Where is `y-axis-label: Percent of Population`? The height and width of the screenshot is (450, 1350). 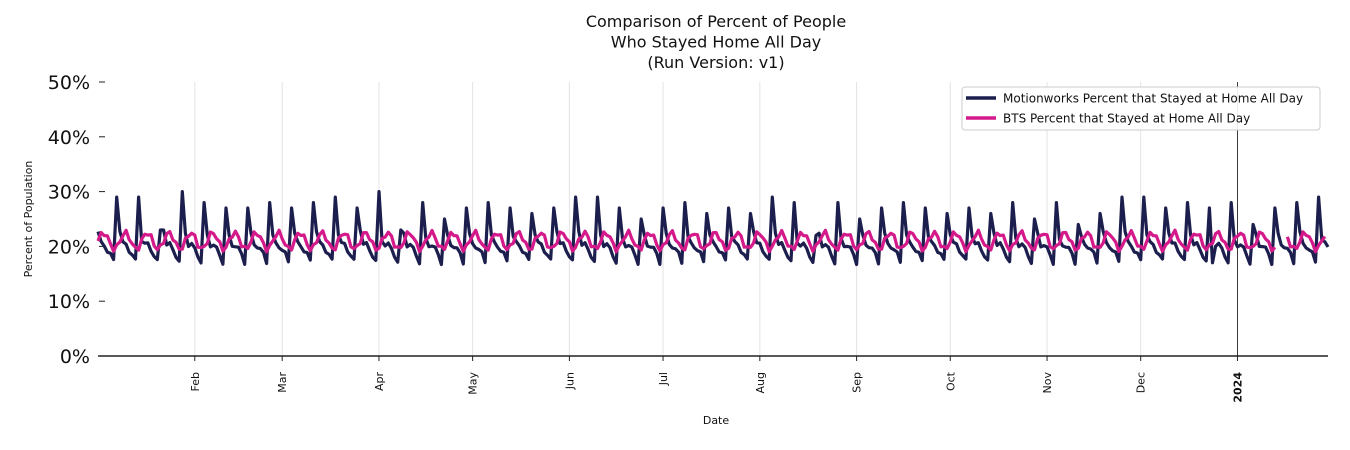
y-axis-label: Percent of Population is located at coordinates (28, 219).